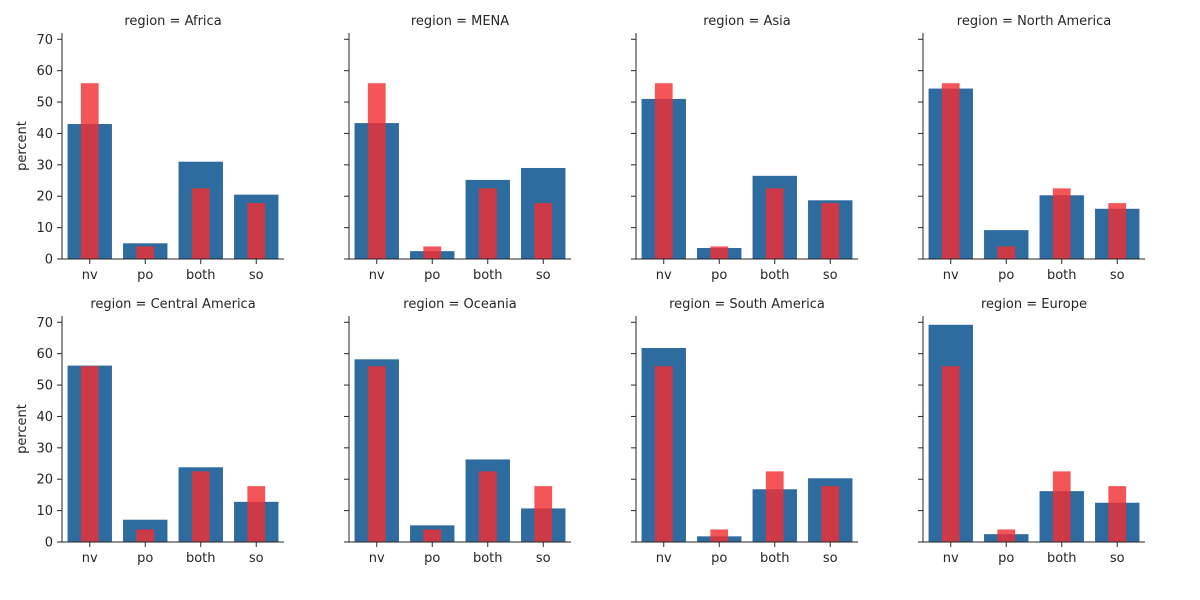 Image resolution: width=1200 pixels, height=600 pixels. Describe the element at coordinates (457, 431) in the screenshot. I see `facet-panel: region = Oceania nv po both so` at that location.